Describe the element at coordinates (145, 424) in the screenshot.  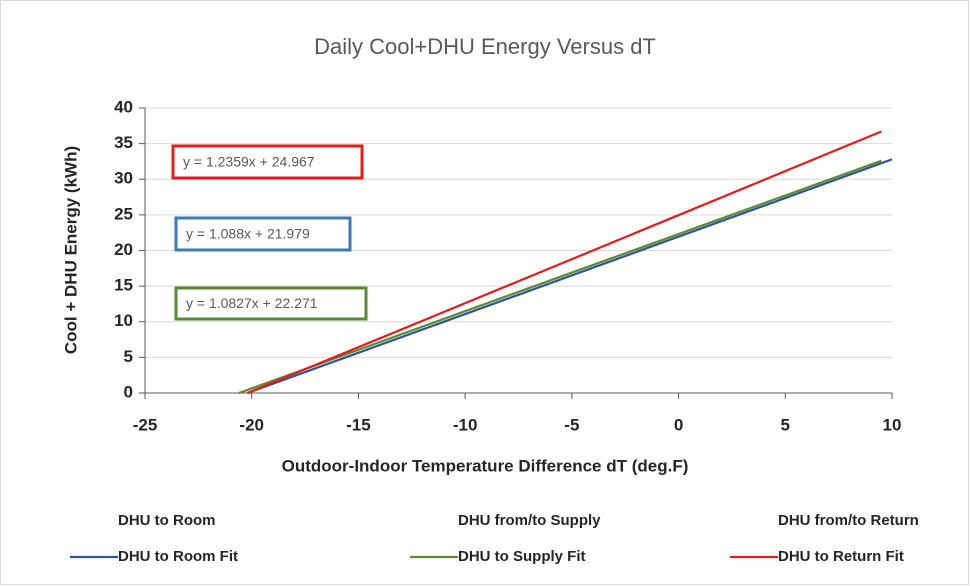
I see `x-tick-label: -25` at that location.